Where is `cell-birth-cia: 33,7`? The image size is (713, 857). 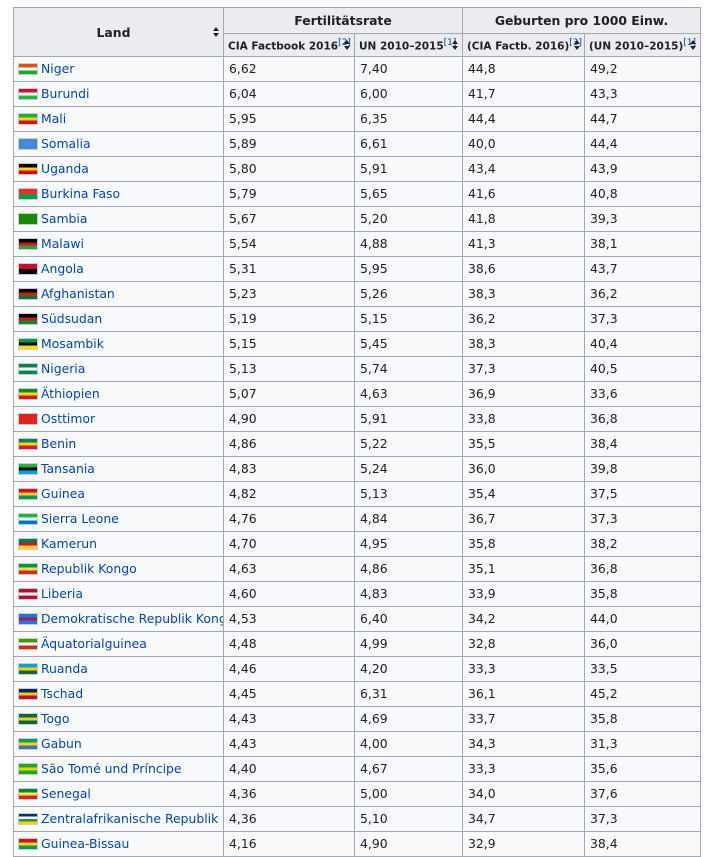 cell-birth-cia: 33,7 is located at coordinates (523, 719).